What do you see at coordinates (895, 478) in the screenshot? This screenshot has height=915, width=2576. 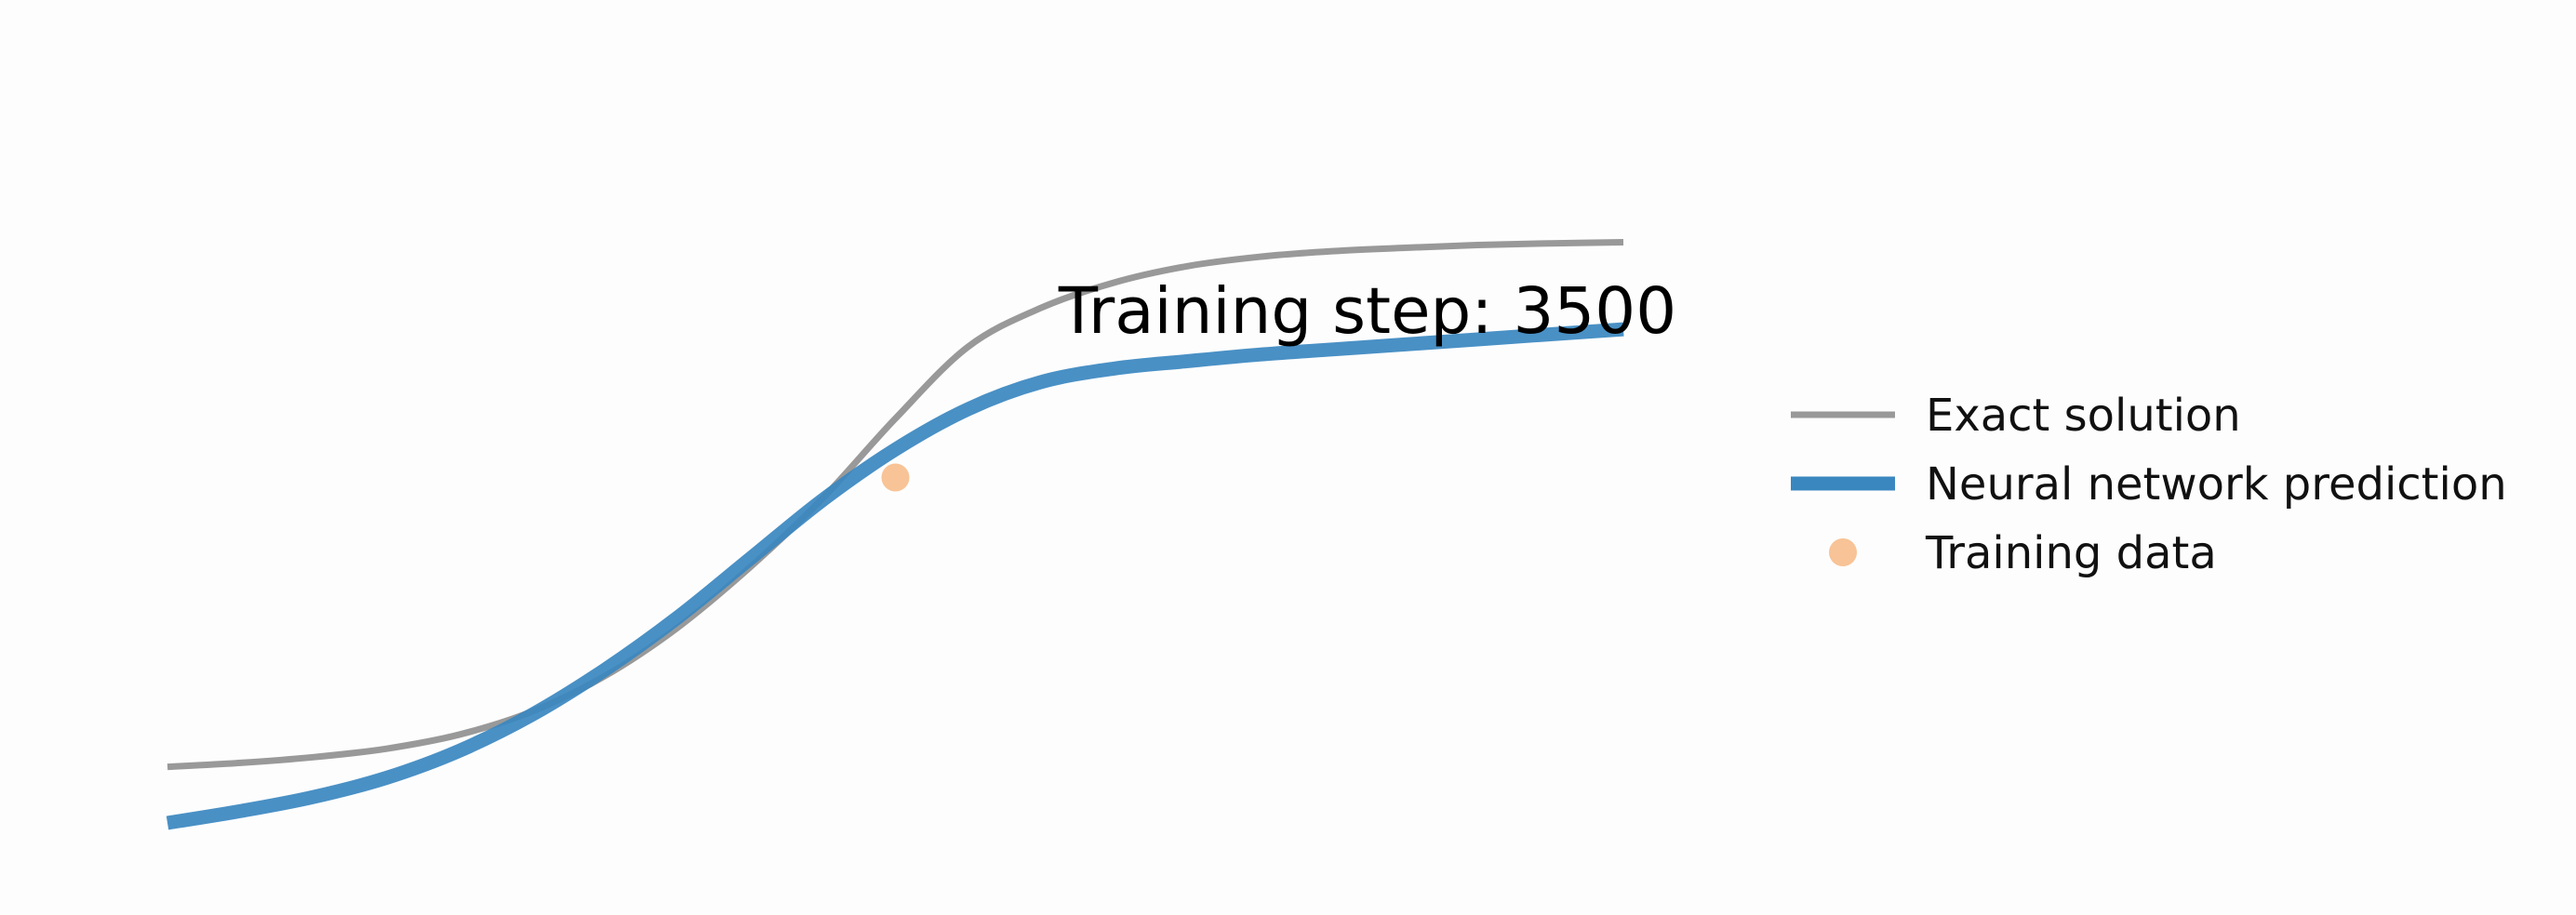 I see `data-point-training-data` at bounding box center [895, 478].